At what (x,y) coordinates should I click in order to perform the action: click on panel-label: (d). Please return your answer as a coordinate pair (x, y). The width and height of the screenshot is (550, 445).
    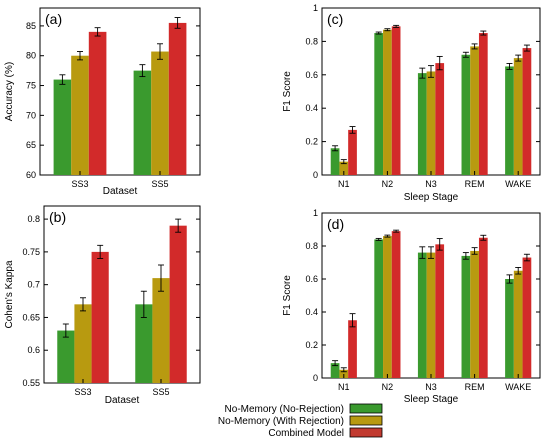
    Looking at the image, I should click on (335, 224).